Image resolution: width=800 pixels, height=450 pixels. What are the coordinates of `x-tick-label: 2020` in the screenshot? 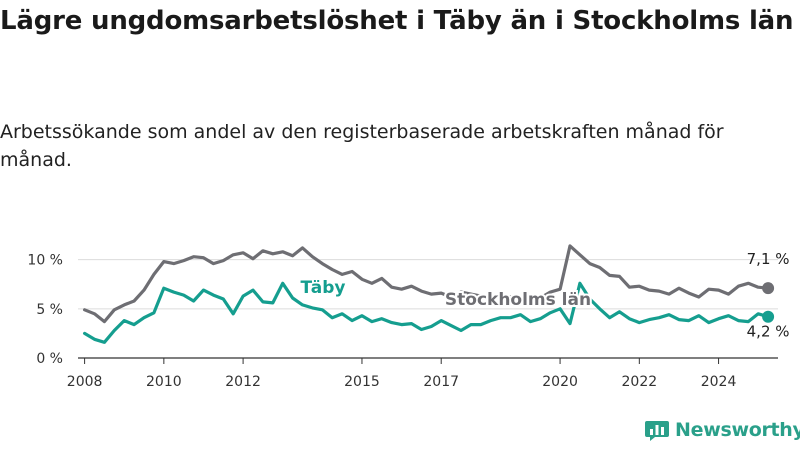 It's located at (560, 382).